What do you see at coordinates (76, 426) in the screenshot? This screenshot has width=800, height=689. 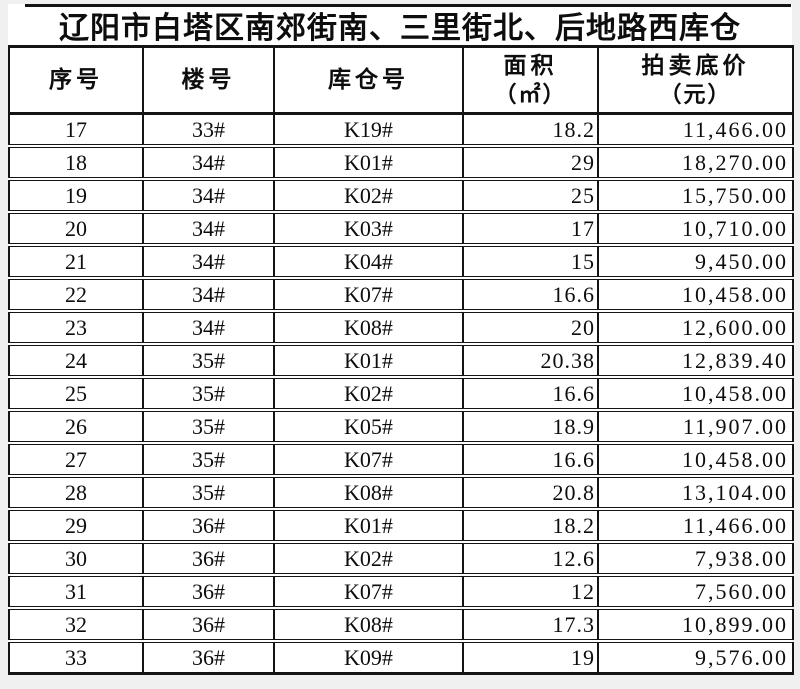 I see `serial-cell: 26` at bounding box center [76, 426].